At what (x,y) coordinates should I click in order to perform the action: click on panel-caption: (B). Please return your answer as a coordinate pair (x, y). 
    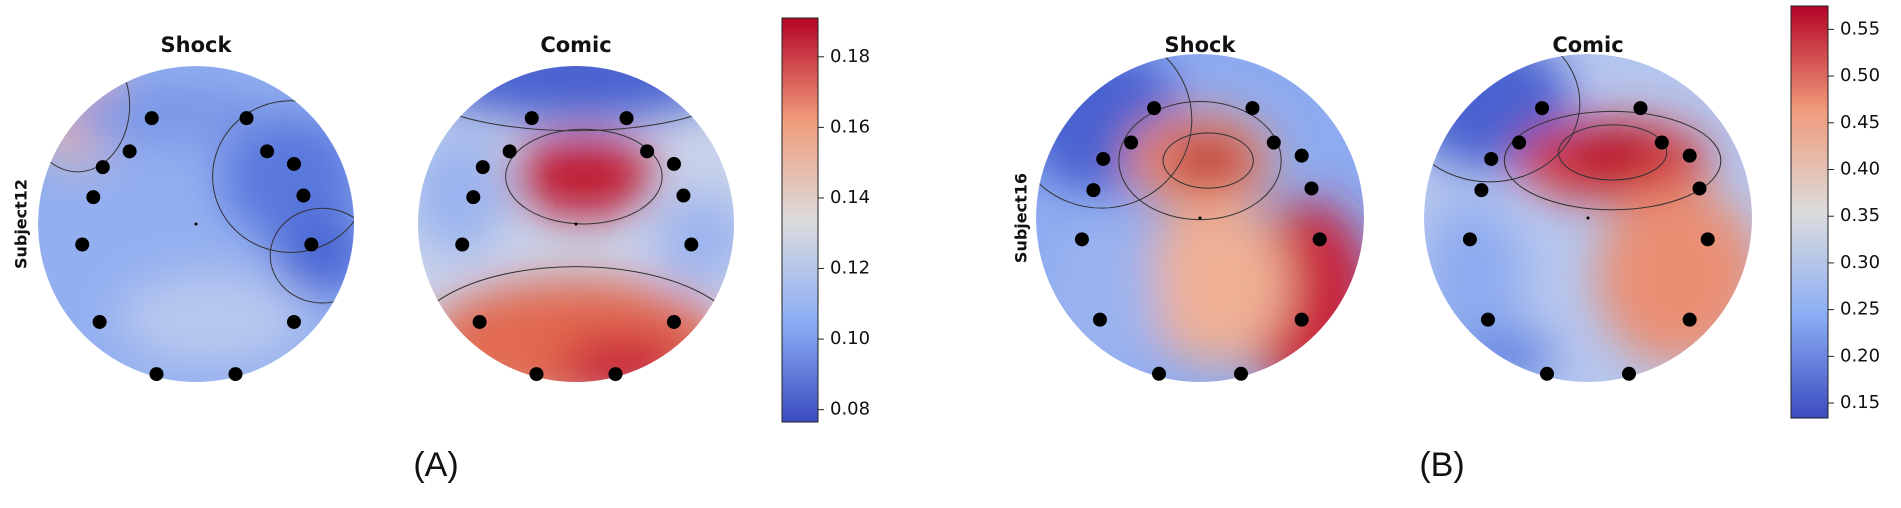
    Looking at the image, I should click on (1441, 465).